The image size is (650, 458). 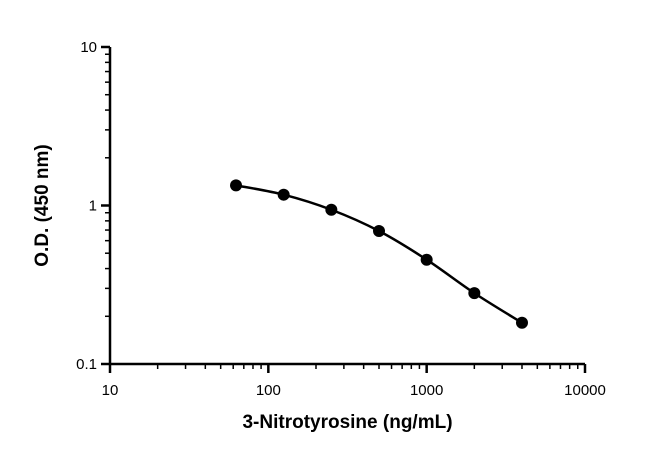 I want to click on fit-curve, so click(x=379, y=254).